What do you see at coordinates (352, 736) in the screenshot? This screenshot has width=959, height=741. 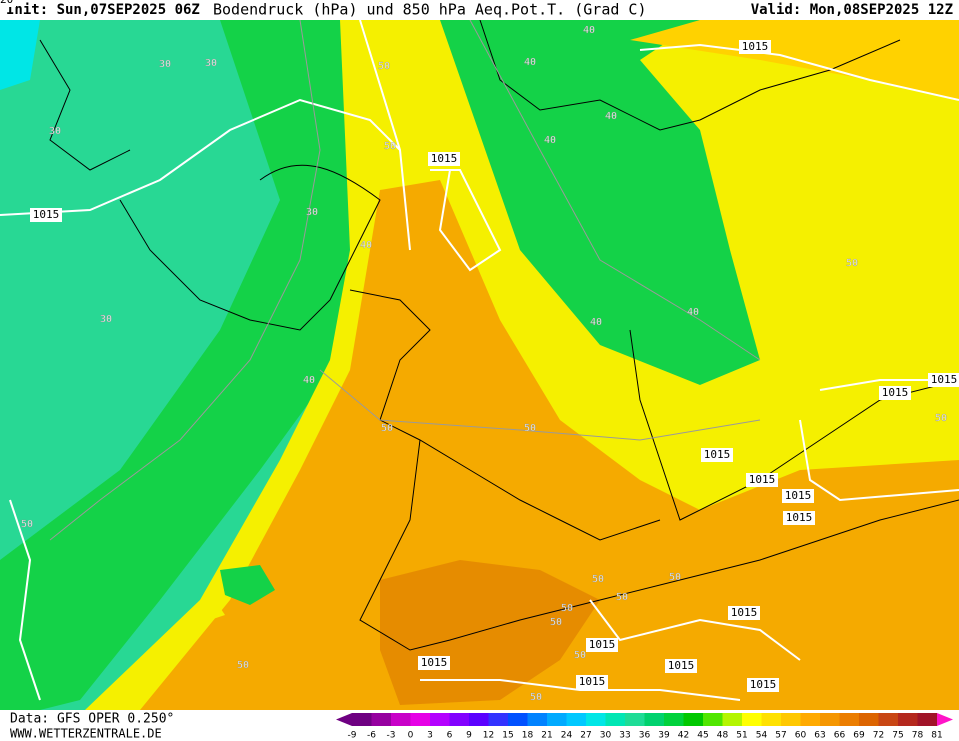 I see `colorbar-tick-label: -9` at bounding box center [352, 736].